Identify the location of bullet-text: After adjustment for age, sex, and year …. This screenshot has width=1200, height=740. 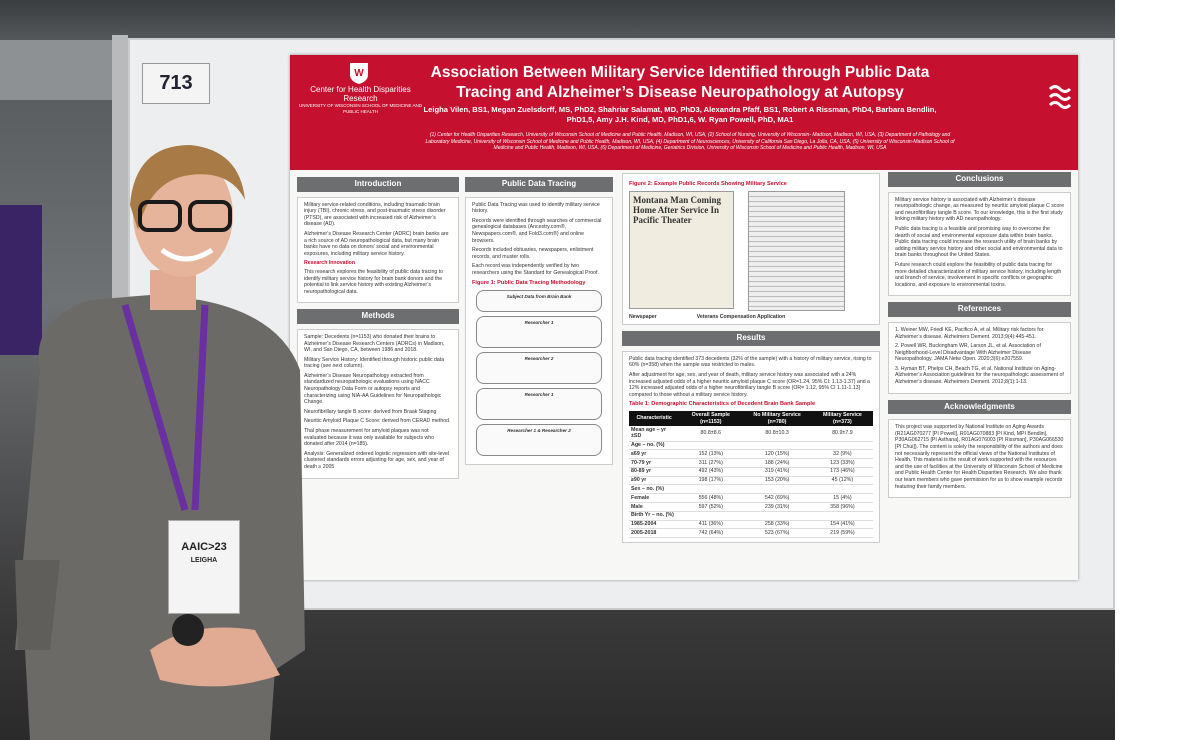
(749, 384).